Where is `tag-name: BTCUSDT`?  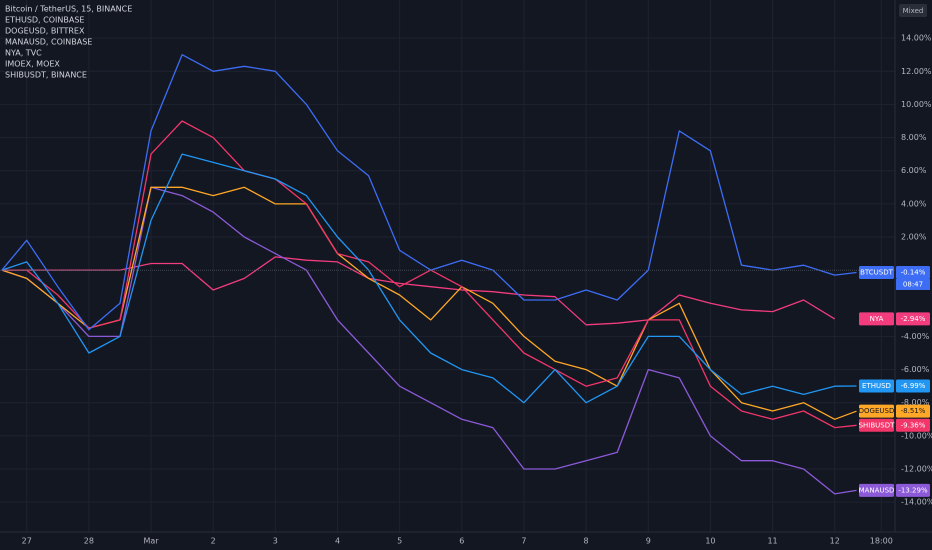 tag-name: BTCUSDT is located at coordinates (877, 272).